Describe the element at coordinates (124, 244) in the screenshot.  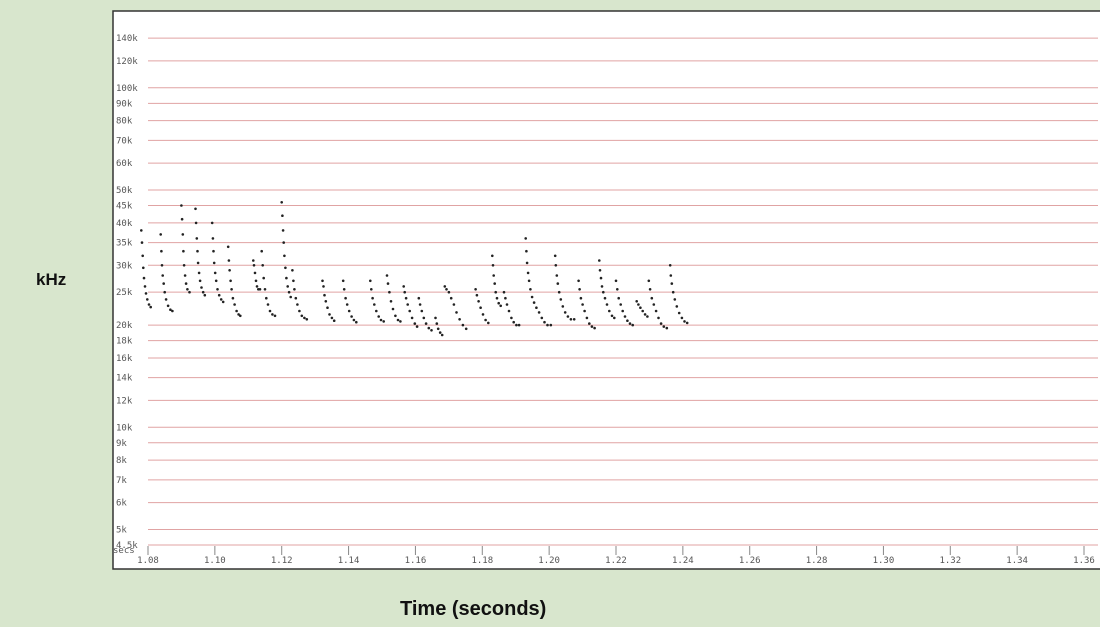
I see `y-tick-label: 35k` at that location.